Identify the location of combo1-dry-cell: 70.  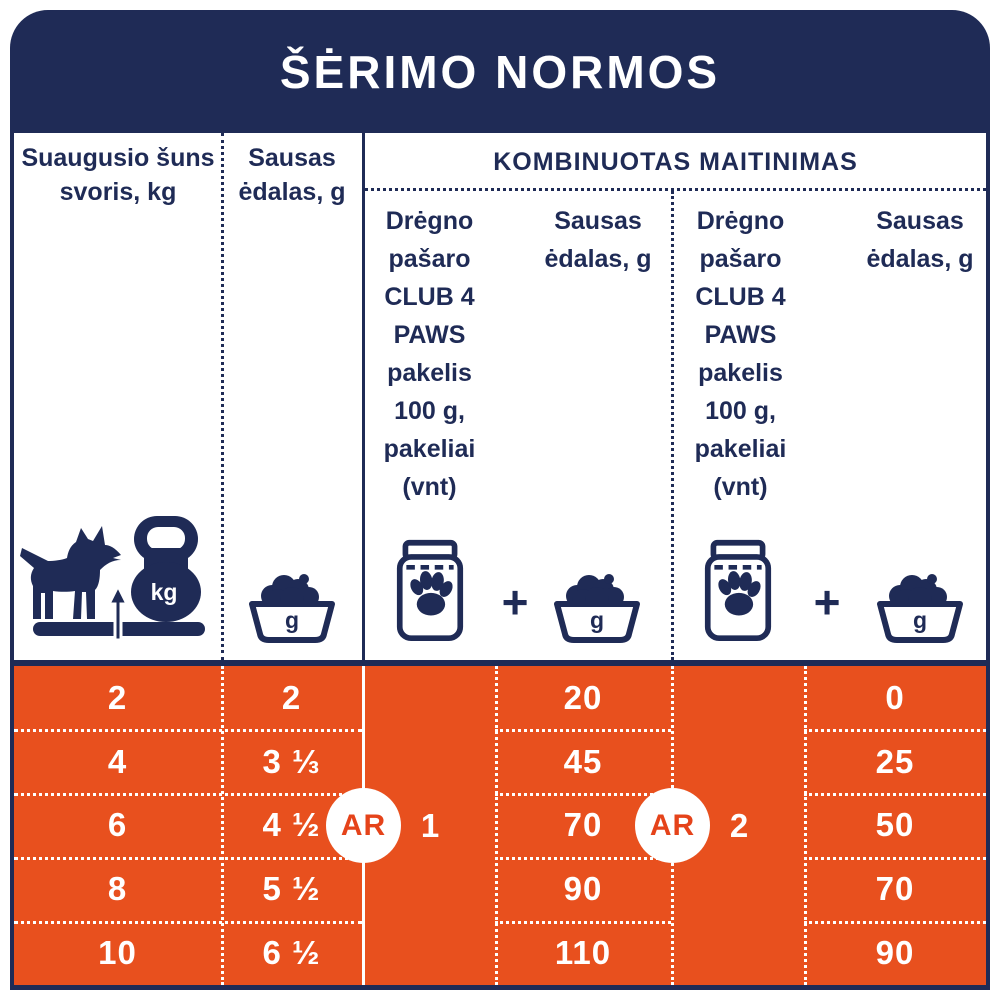
(583, 825).